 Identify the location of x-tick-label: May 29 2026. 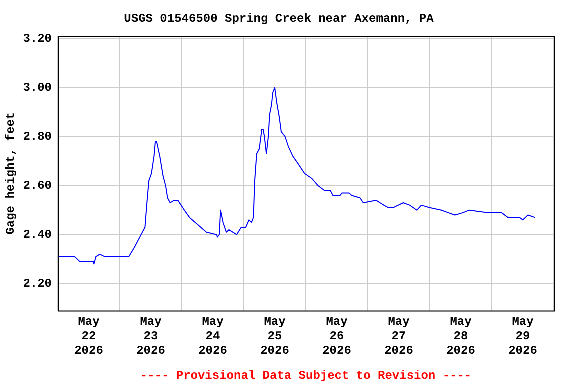
(523, 336).